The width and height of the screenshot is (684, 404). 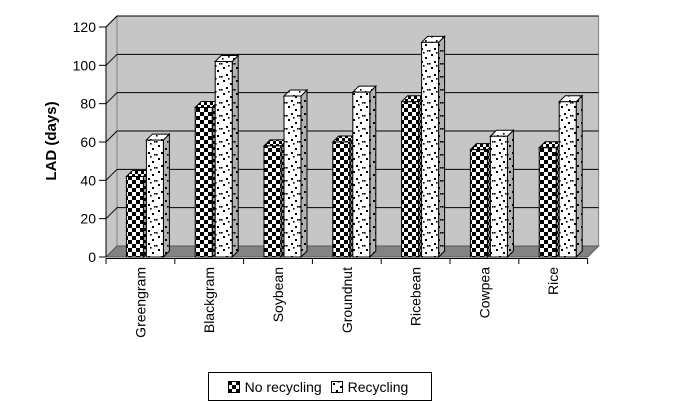 What do you see at coordinates (478, 203) in the screenshot?
I see `bar-Cowpea-No-recycling` at bounding box center [478, 203].